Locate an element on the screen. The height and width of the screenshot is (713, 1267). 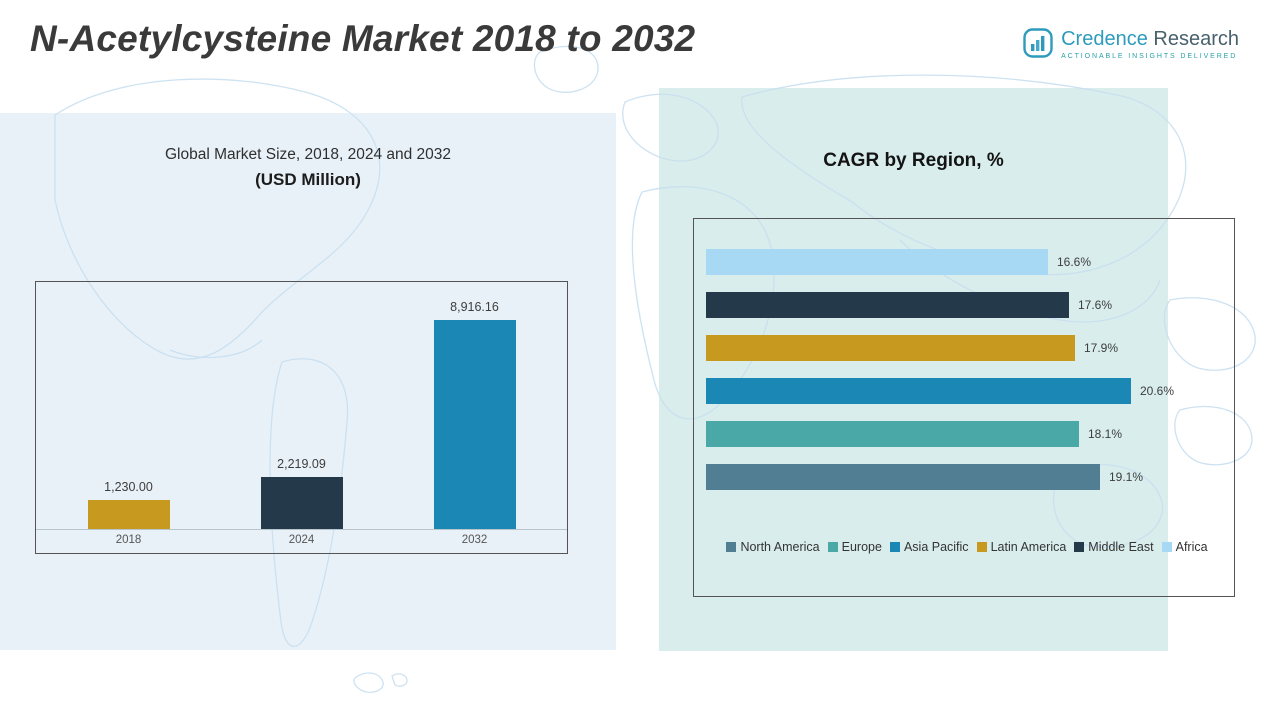
x-axis-label: 2032 is located at coordinates (474, 540).